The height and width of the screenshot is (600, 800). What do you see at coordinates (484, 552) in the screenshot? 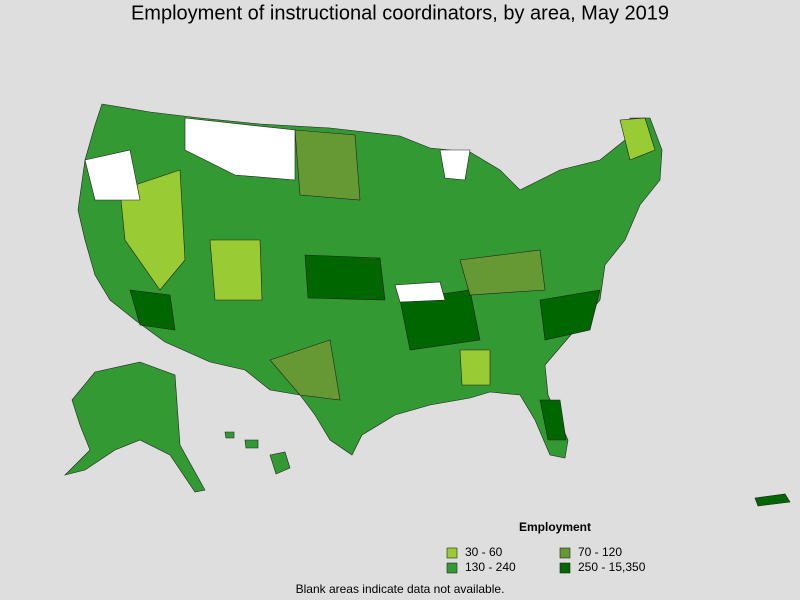
I see `legend-label: 30 - 60` at bounding box center [484, 552].